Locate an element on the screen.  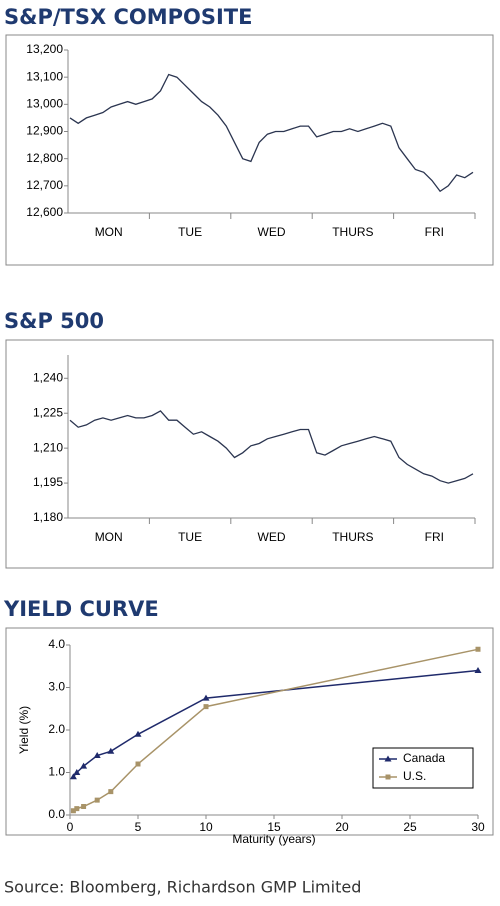
x-tick-label: 30 is located at coordinates (478, 827).